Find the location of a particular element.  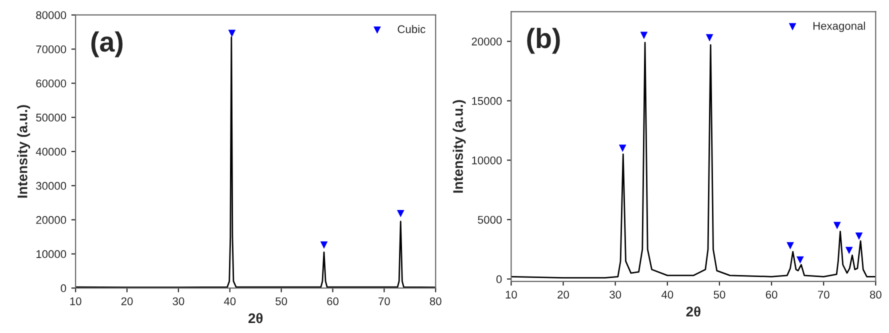

legend-label: Hexagonal is located at coordinates (839, 27).